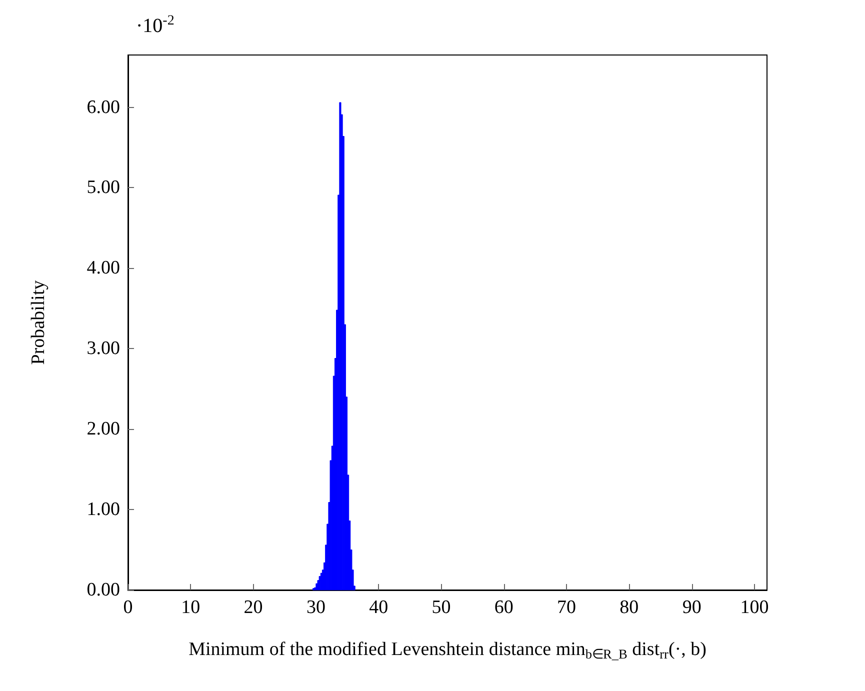 This screenshot has height=691, width=865. Describe the element at coordinates (103, 107) in the screenshot. I see `y-tick-label: 6.00` at that location.